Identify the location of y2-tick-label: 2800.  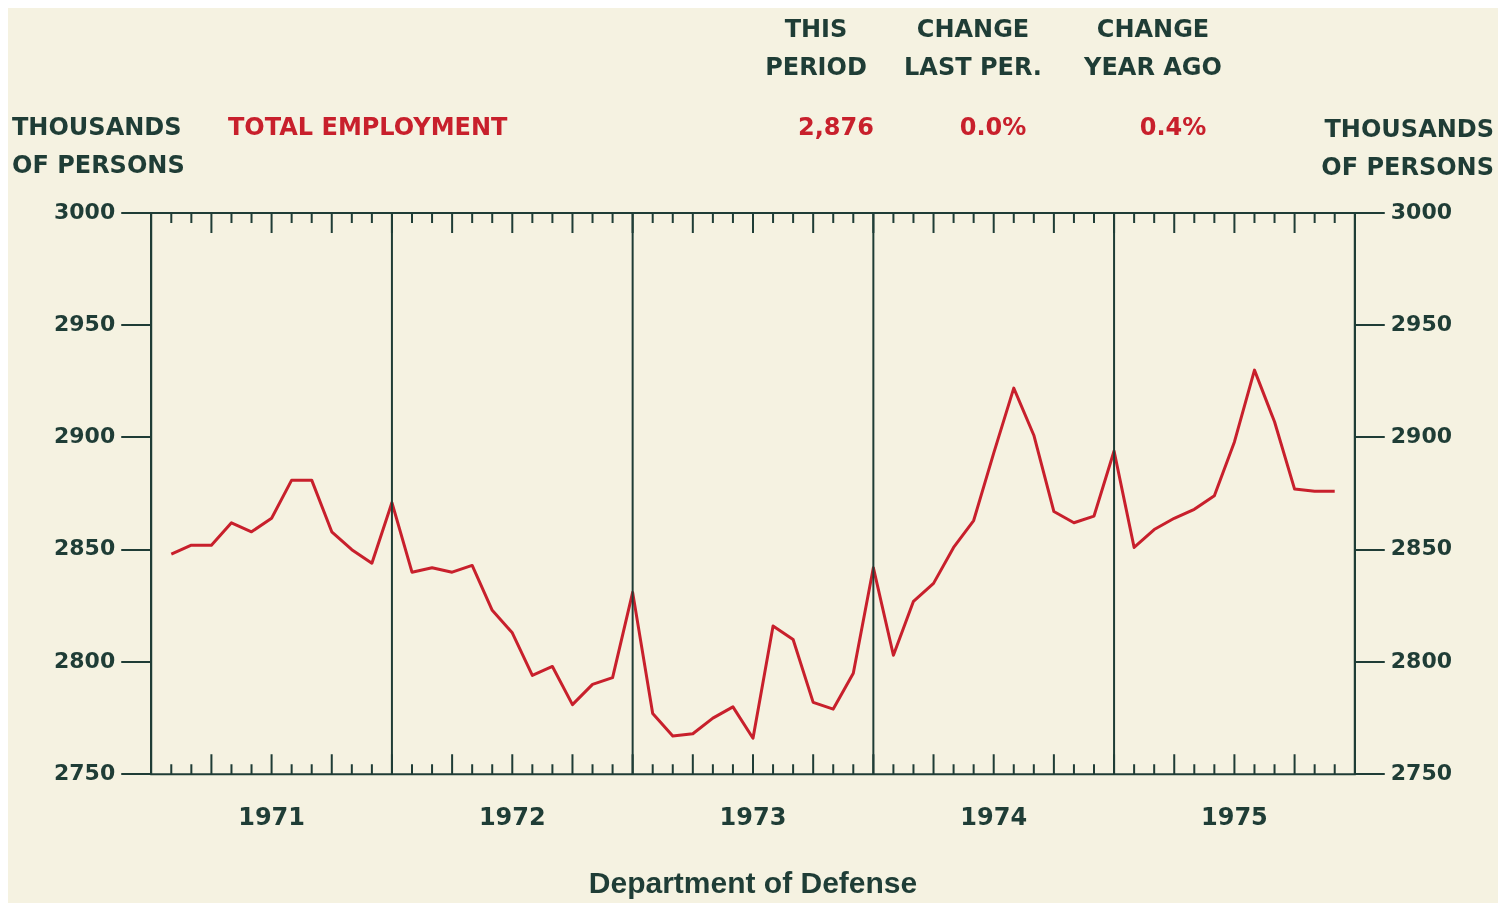
(1421, 660).